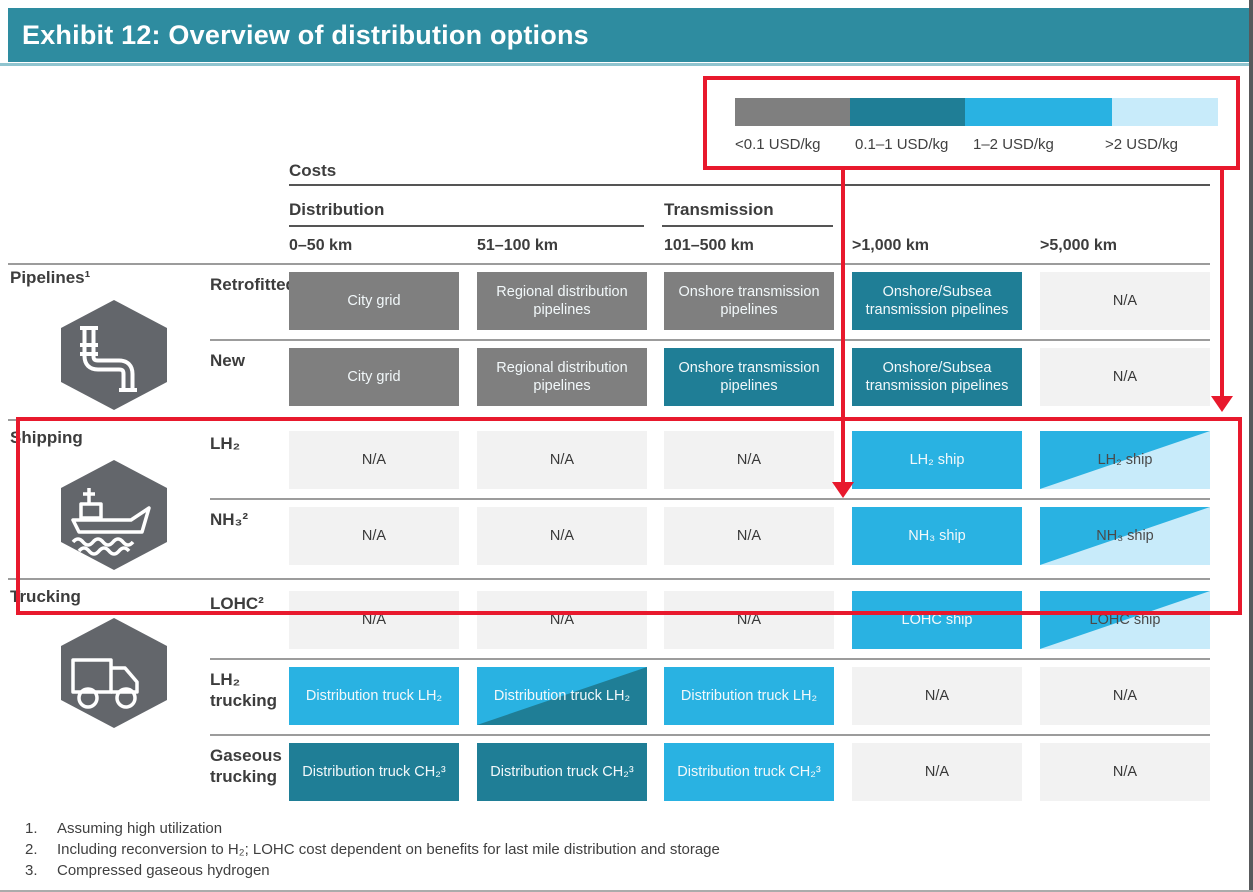  I want to click on group-label-trucking: Trucking, so click(45, 596).